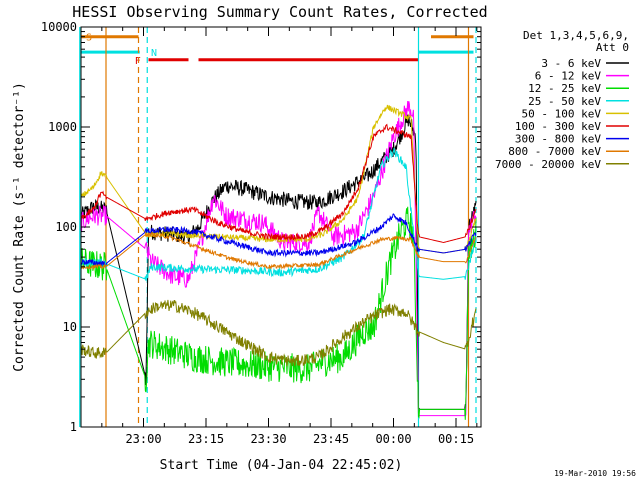 This screenshot has height=480, width=640. I want to click on x-tick-label-5: 00:15, so click(456, 439).